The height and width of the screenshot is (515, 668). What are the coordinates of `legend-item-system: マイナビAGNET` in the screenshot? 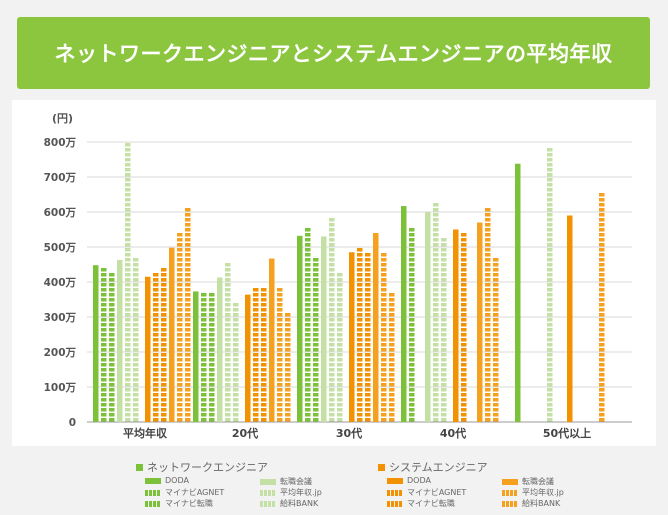 It's located at (426, 492).